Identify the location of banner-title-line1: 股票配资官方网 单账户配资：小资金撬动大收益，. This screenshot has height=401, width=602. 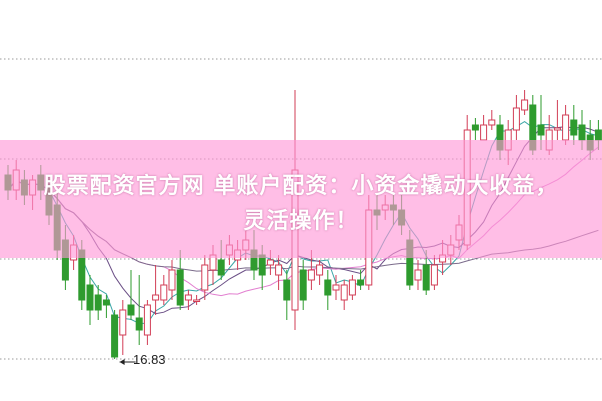
(301, 186).